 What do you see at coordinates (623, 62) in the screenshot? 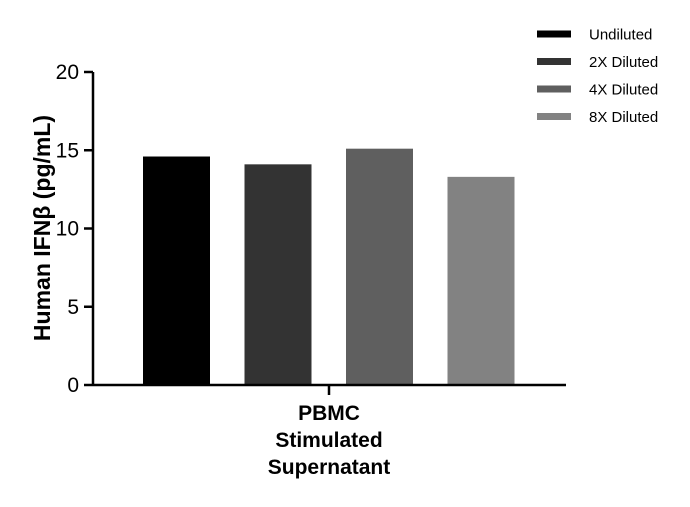
I see `legend-label: 2X Diluted` at bounding box center [623, 62].